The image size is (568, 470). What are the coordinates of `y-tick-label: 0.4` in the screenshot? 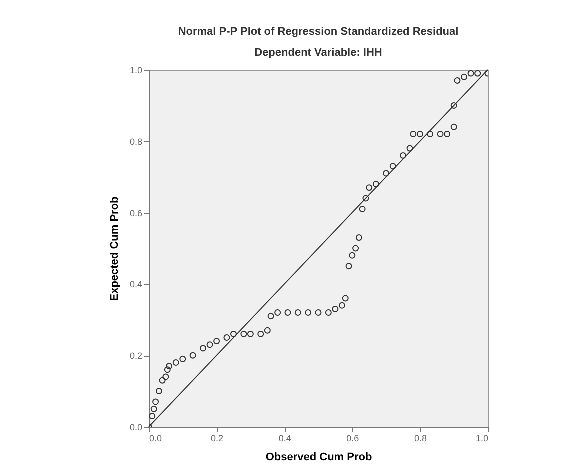 It's located at (136, 285).